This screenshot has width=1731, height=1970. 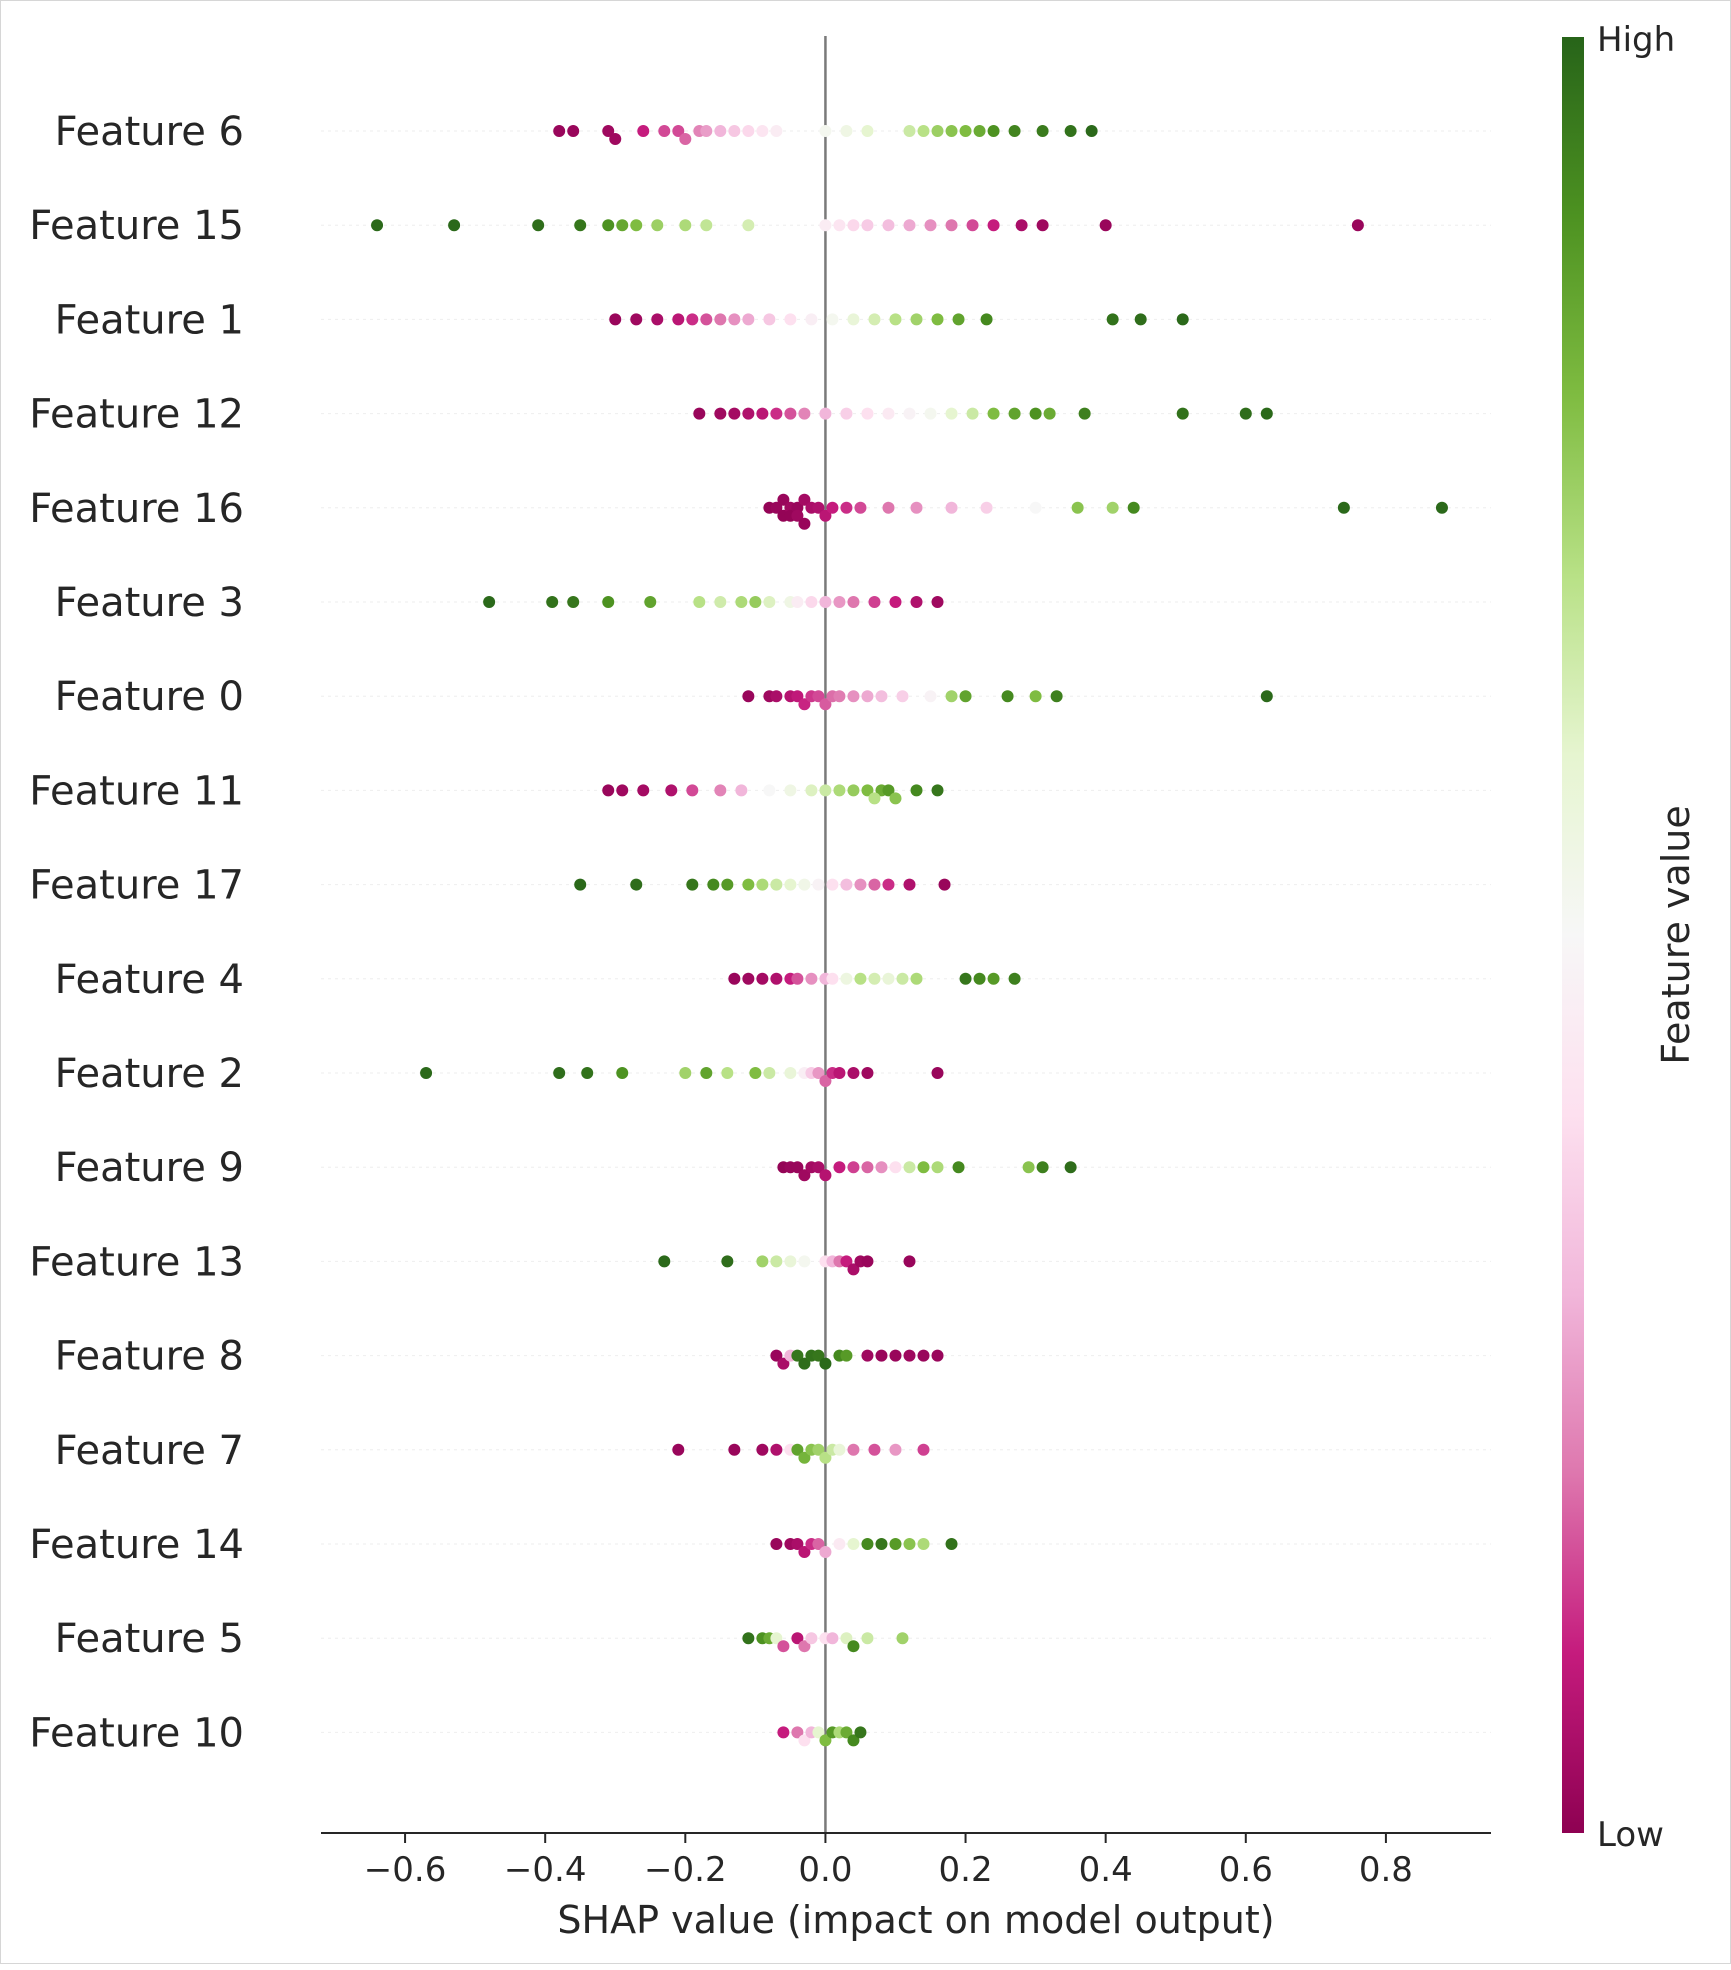 What do you see at coordinates (1573, 935) in the screenshot?
I see `colorbar` at bounding box center [1573, 935].